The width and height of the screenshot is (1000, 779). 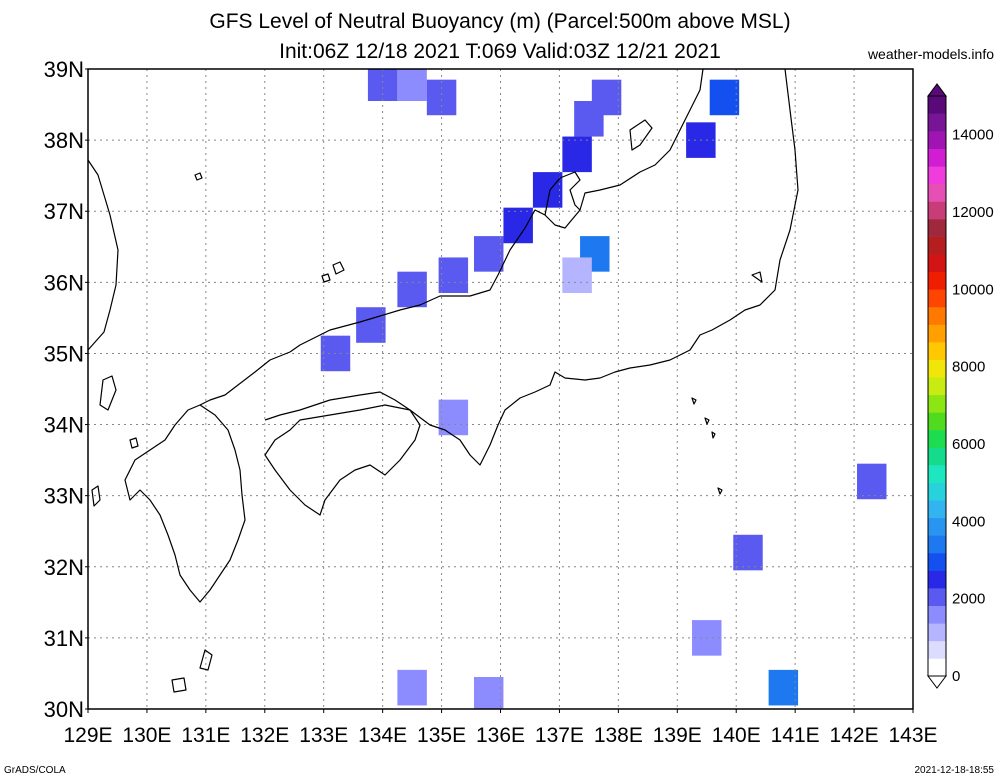 What do you see at coordinates (973, 135) in the screenshot?
I see `colorbar-label: 14000` at bounding box center [973, 135].